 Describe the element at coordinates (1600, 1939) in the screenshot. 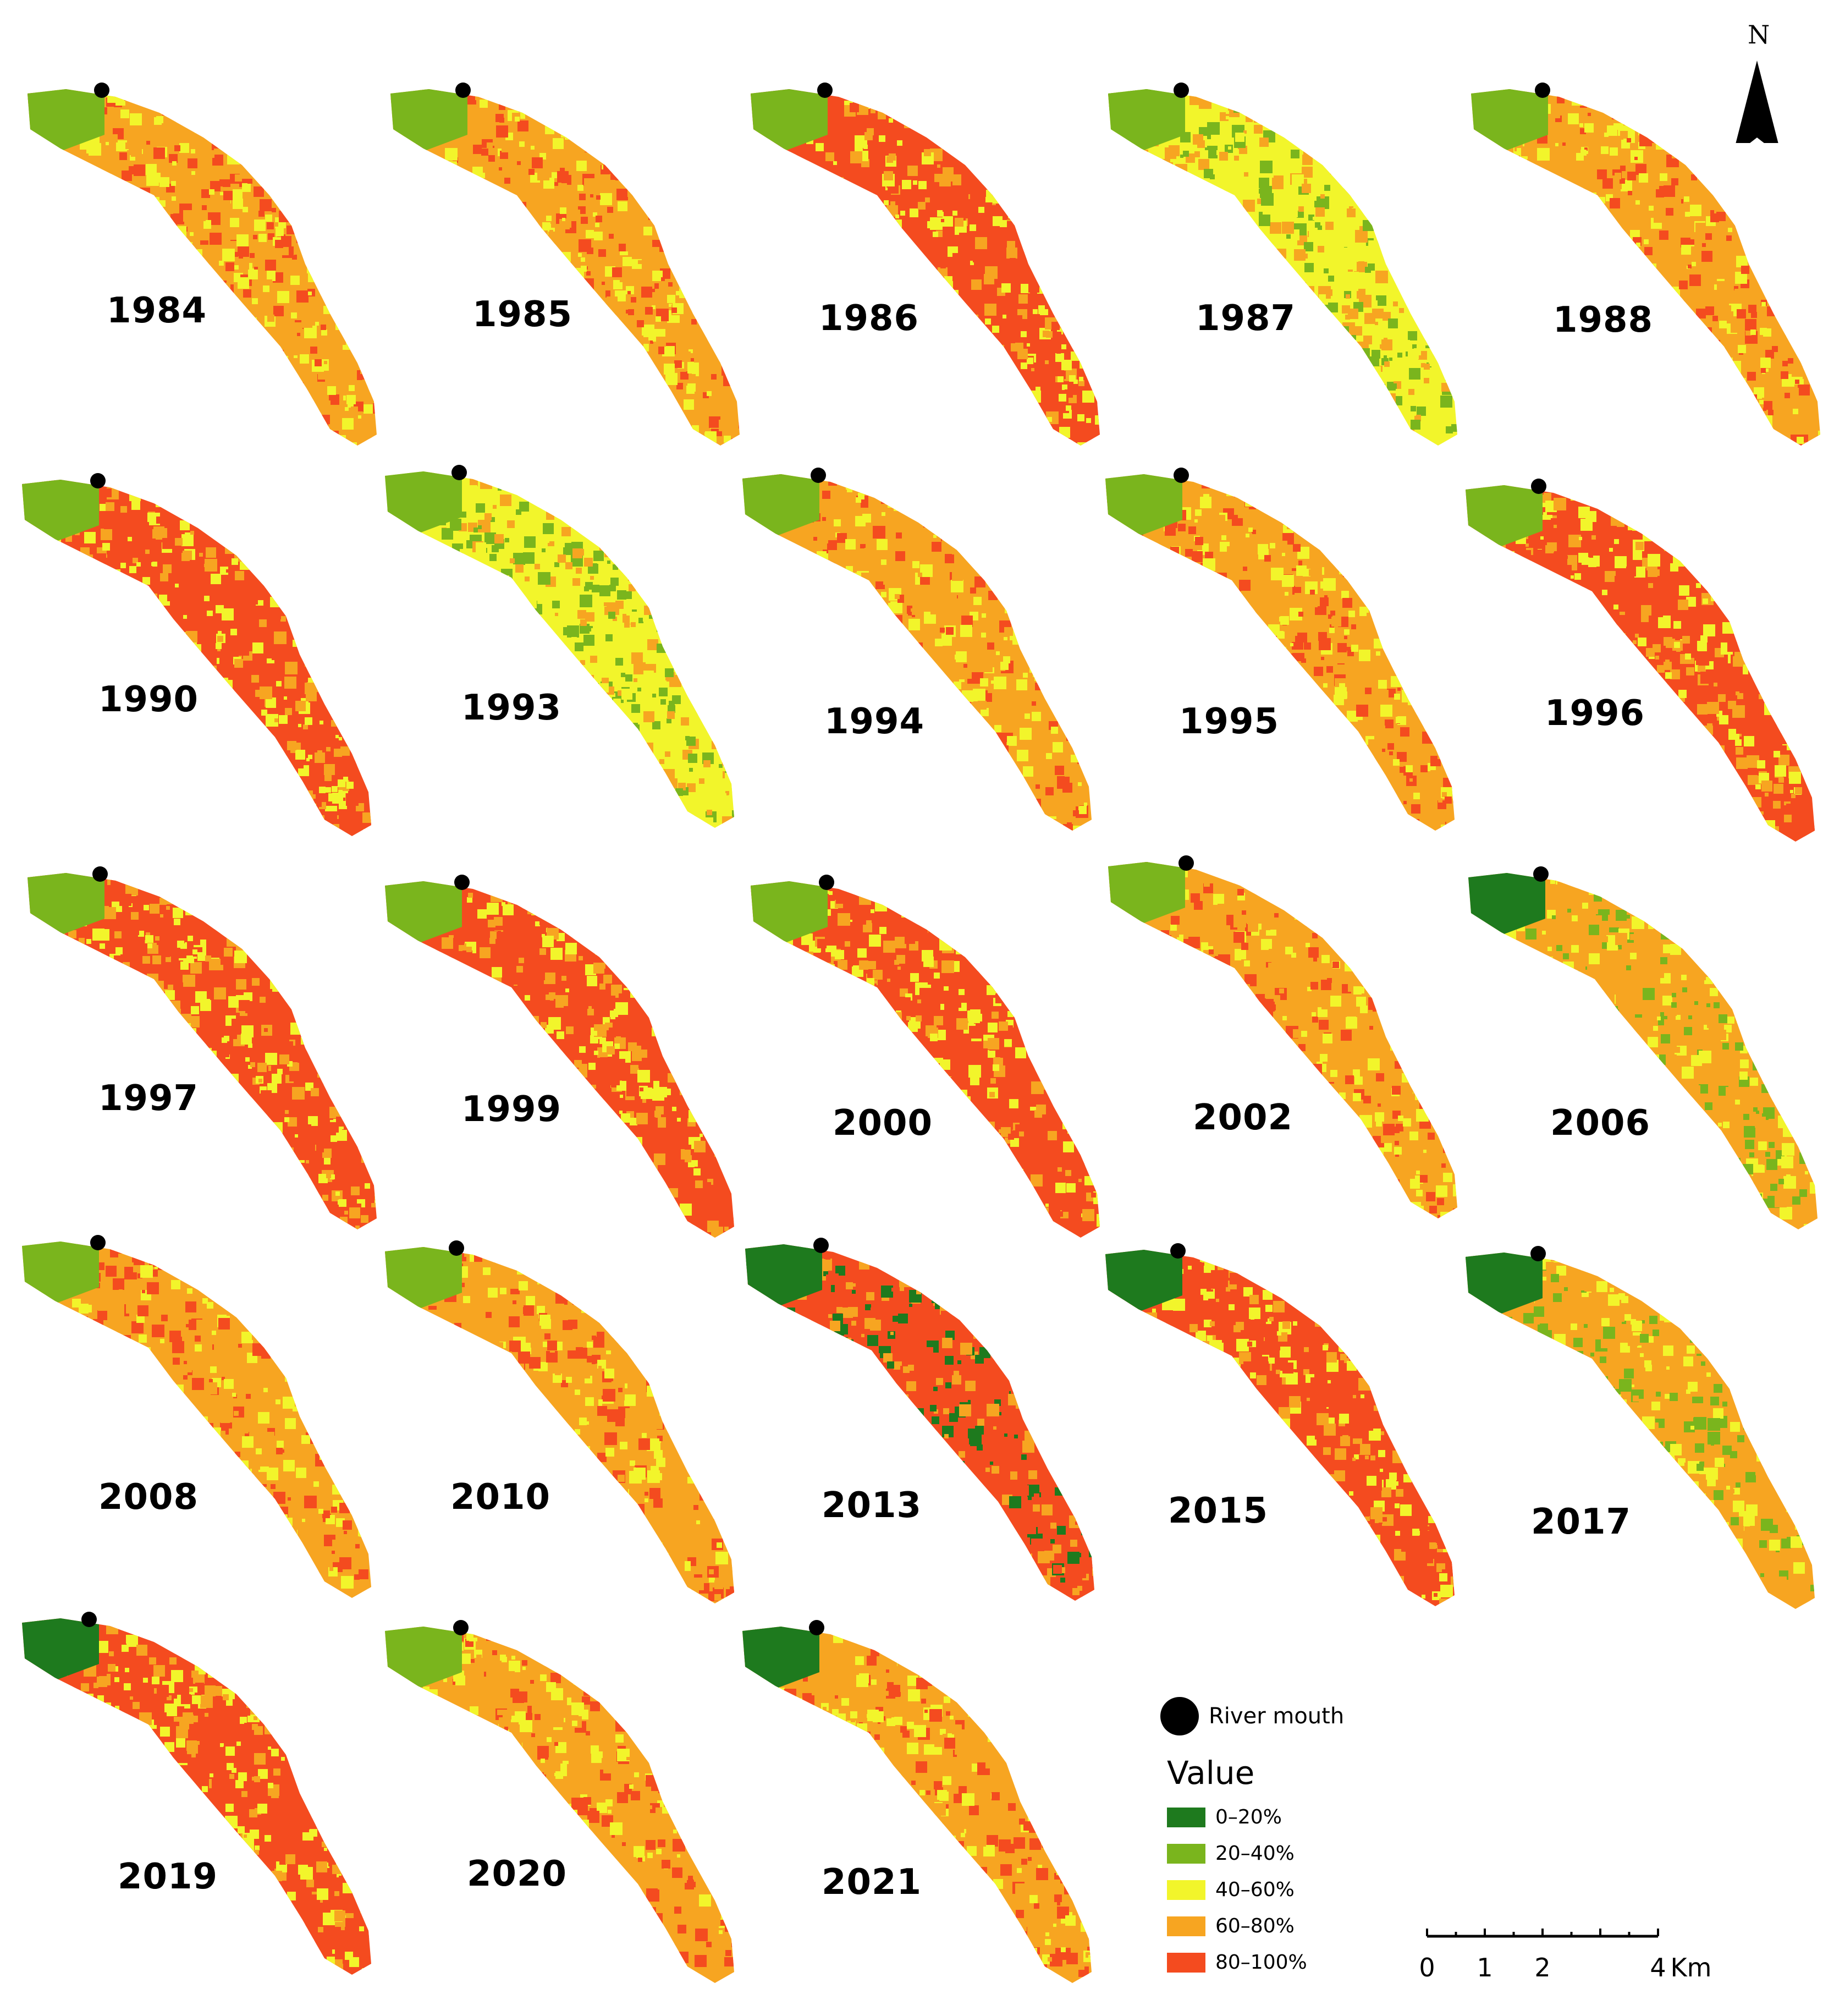

I see `scale-bar-line` at that location.